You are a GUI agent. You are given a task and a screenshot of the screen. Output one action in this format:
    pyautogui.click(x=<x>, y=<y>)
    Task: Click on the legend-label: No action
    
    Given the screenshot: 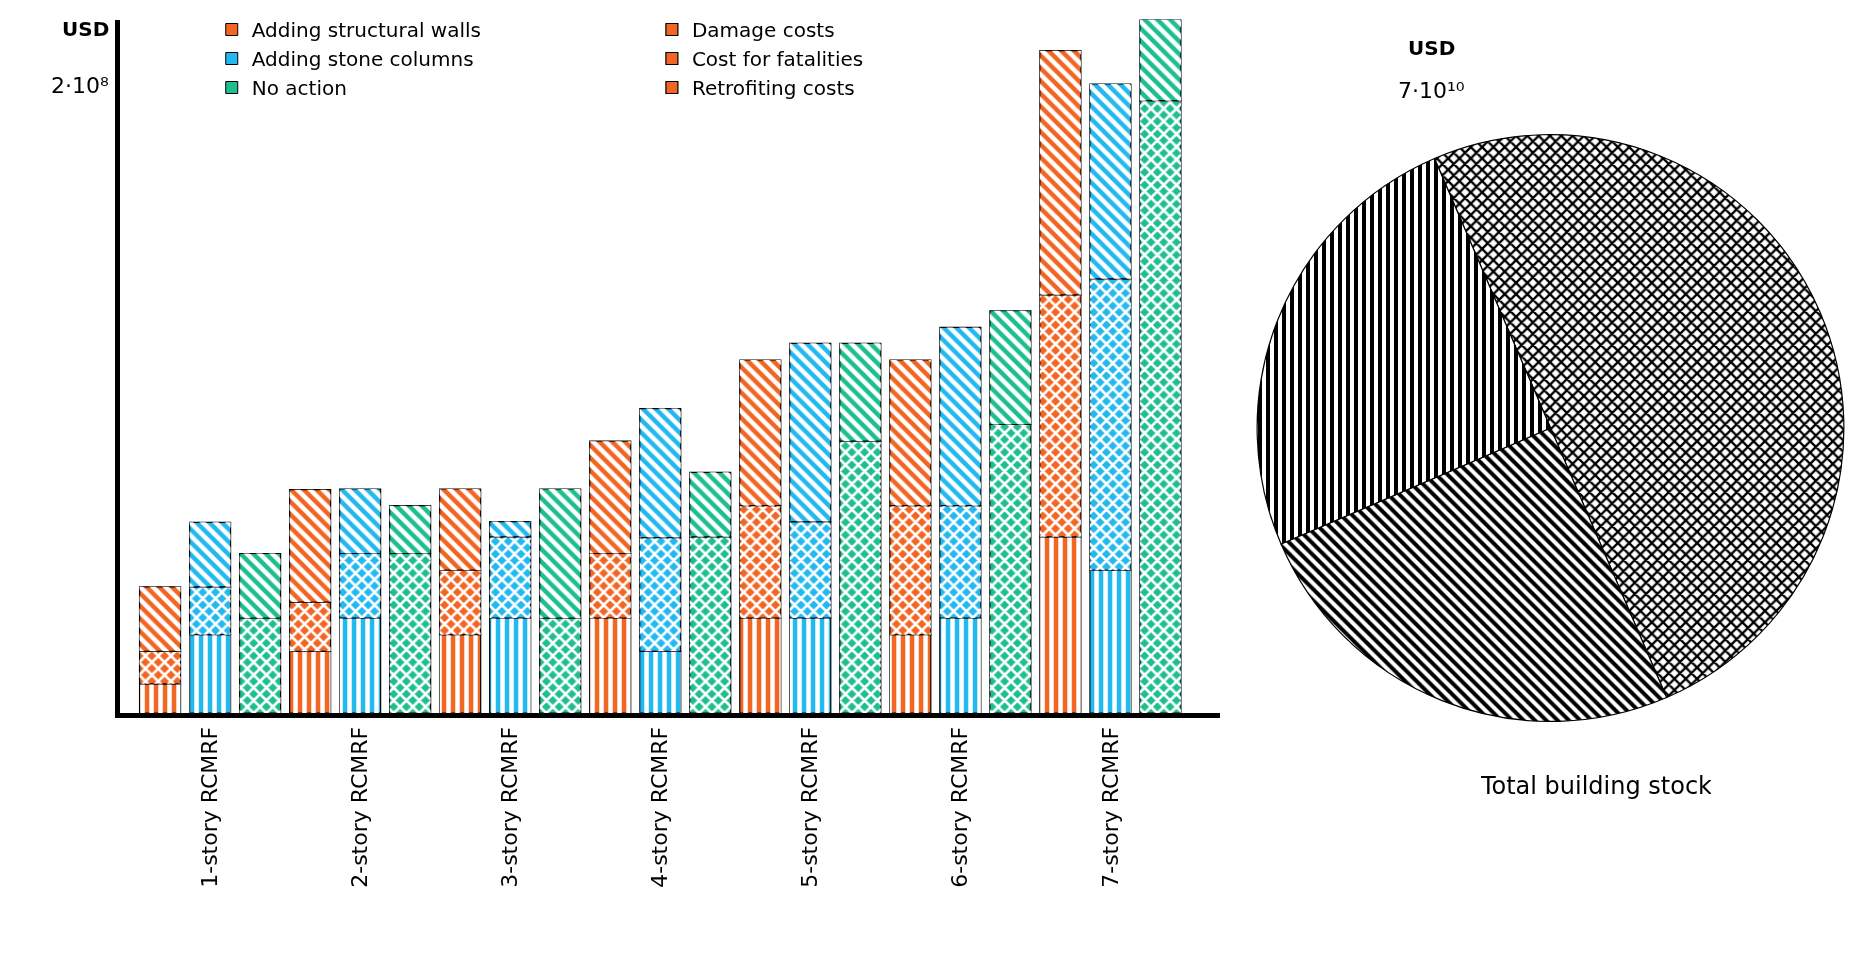 What is the action you would take?
    pyautogui.click(x=299, y=88)
    